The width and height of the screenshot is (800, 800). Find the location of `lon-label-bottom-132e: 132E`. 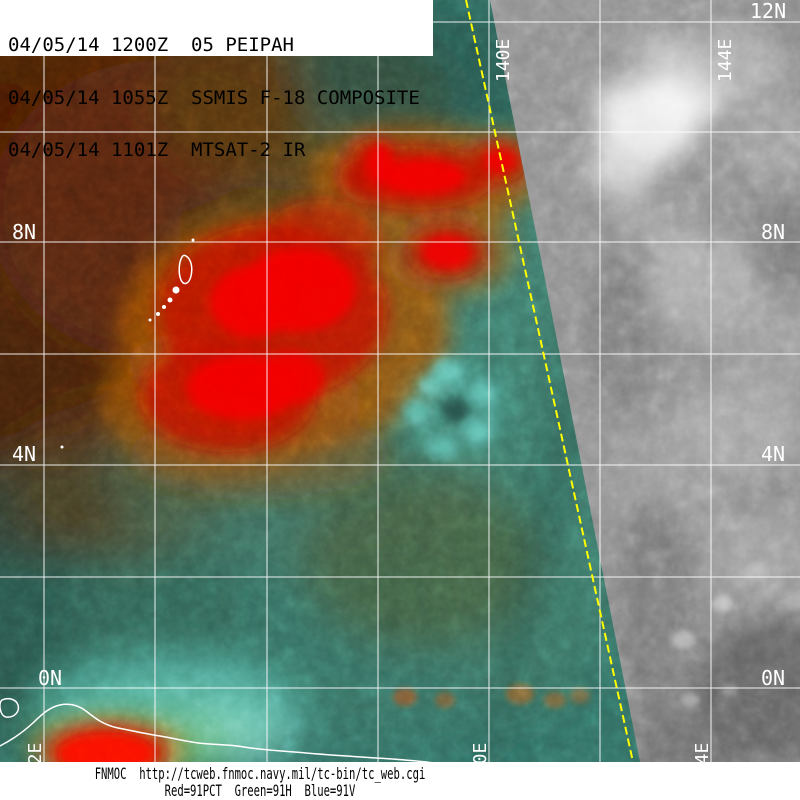

lon-label-bottom-132e: 132E is located at coordinates (35, 752).